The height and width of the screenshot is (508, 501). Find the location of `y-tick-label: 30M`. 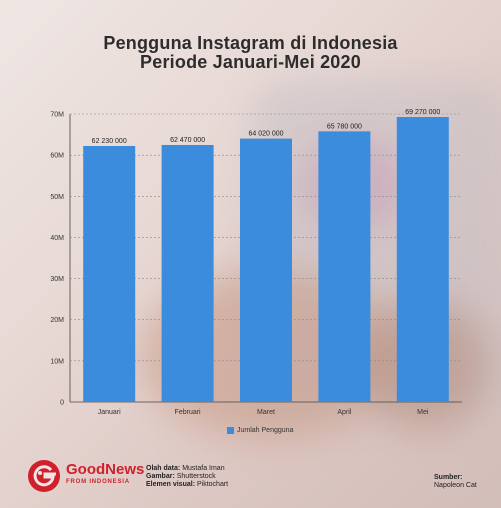

y-tick-label: 30M is located at coordinates (57, 279).